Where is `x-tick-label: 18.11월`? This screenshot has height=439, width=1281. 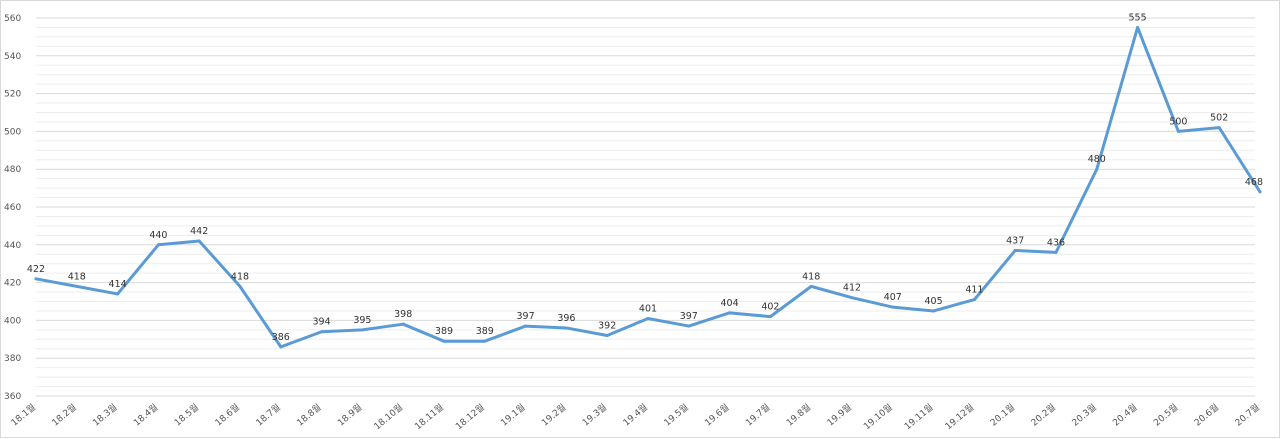 x-tick-label: 18.11월 is located at coordinates (429, 416).